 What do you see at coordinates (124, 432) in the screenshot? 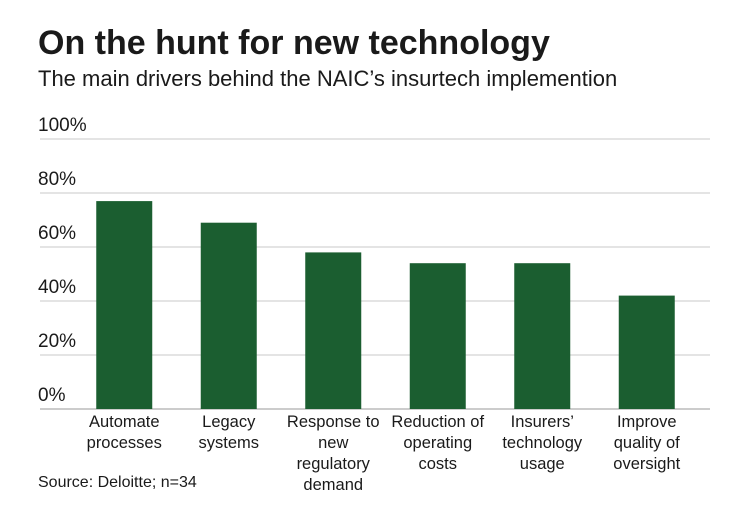
I see `x-tick-label: Automate processes` at bounding box center [124, 432].